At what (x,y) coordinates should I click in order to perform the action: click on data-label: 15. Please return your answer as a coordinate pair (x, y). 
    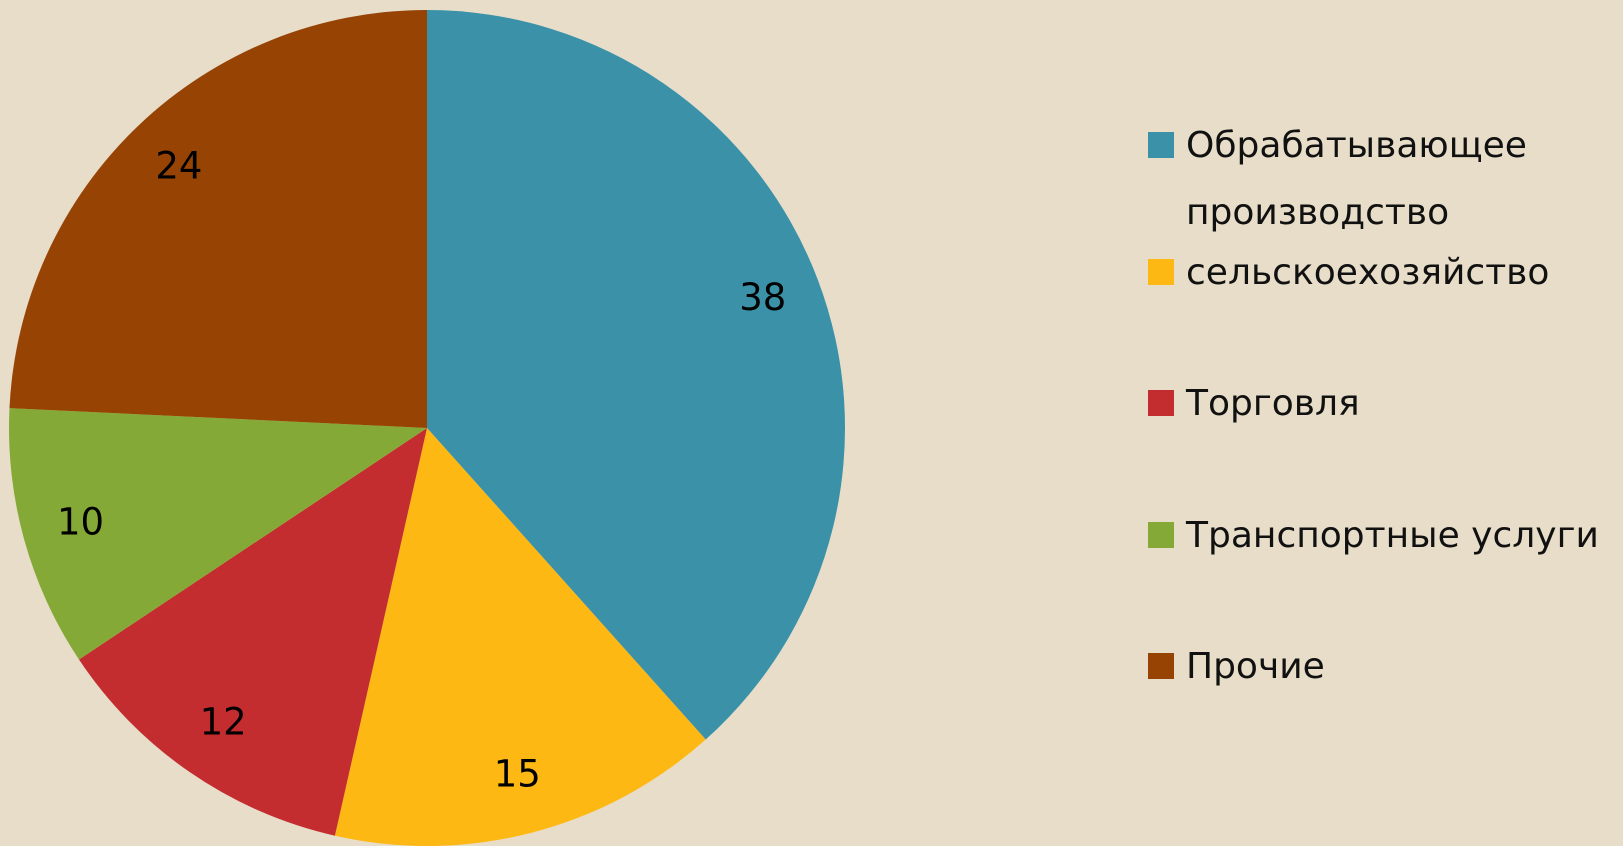
    Looking at the image, I should click on (517, 773).